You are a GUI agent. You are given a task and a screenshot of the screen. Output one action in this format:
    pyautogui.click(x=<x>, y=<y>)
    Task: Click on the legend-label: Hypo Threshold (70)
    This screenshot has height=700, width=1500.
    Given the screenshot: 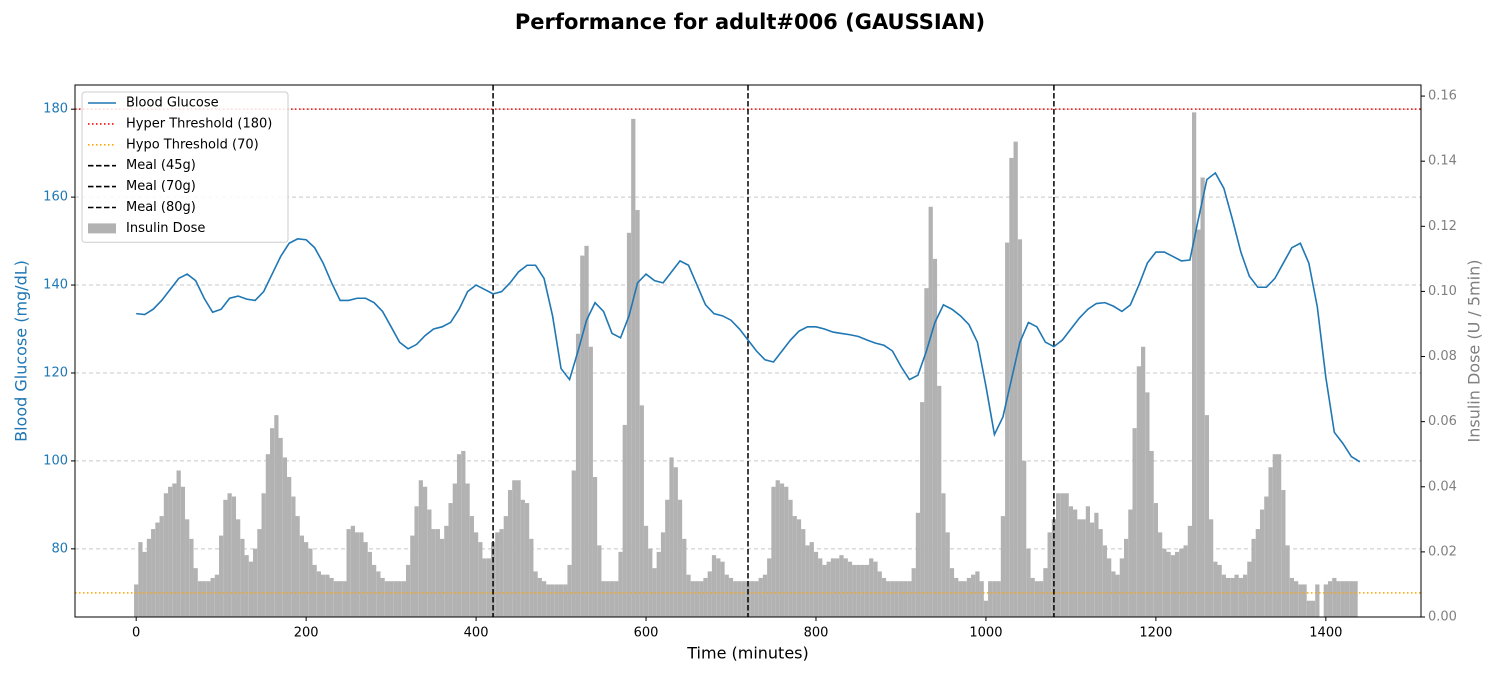 What is the action you would take?
    pyautogui.click(x=192, y=144)
    